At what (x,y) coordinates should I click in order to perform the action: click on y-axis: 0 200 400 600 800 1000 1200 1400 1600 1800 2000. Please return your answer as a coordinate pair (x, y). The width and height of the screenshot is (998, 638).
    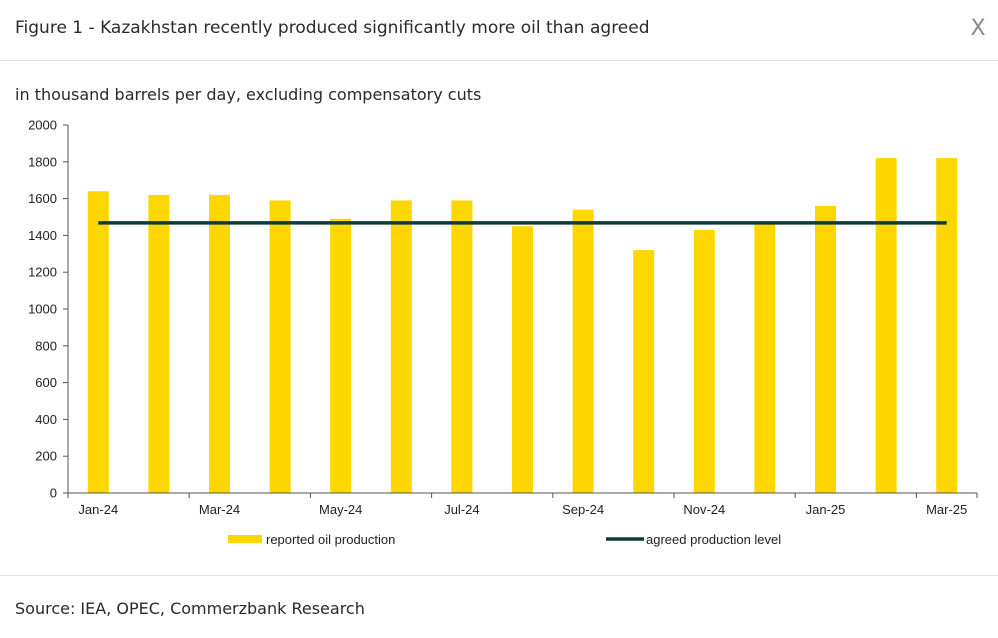
    Looking at the image, I should click on (48, 309).